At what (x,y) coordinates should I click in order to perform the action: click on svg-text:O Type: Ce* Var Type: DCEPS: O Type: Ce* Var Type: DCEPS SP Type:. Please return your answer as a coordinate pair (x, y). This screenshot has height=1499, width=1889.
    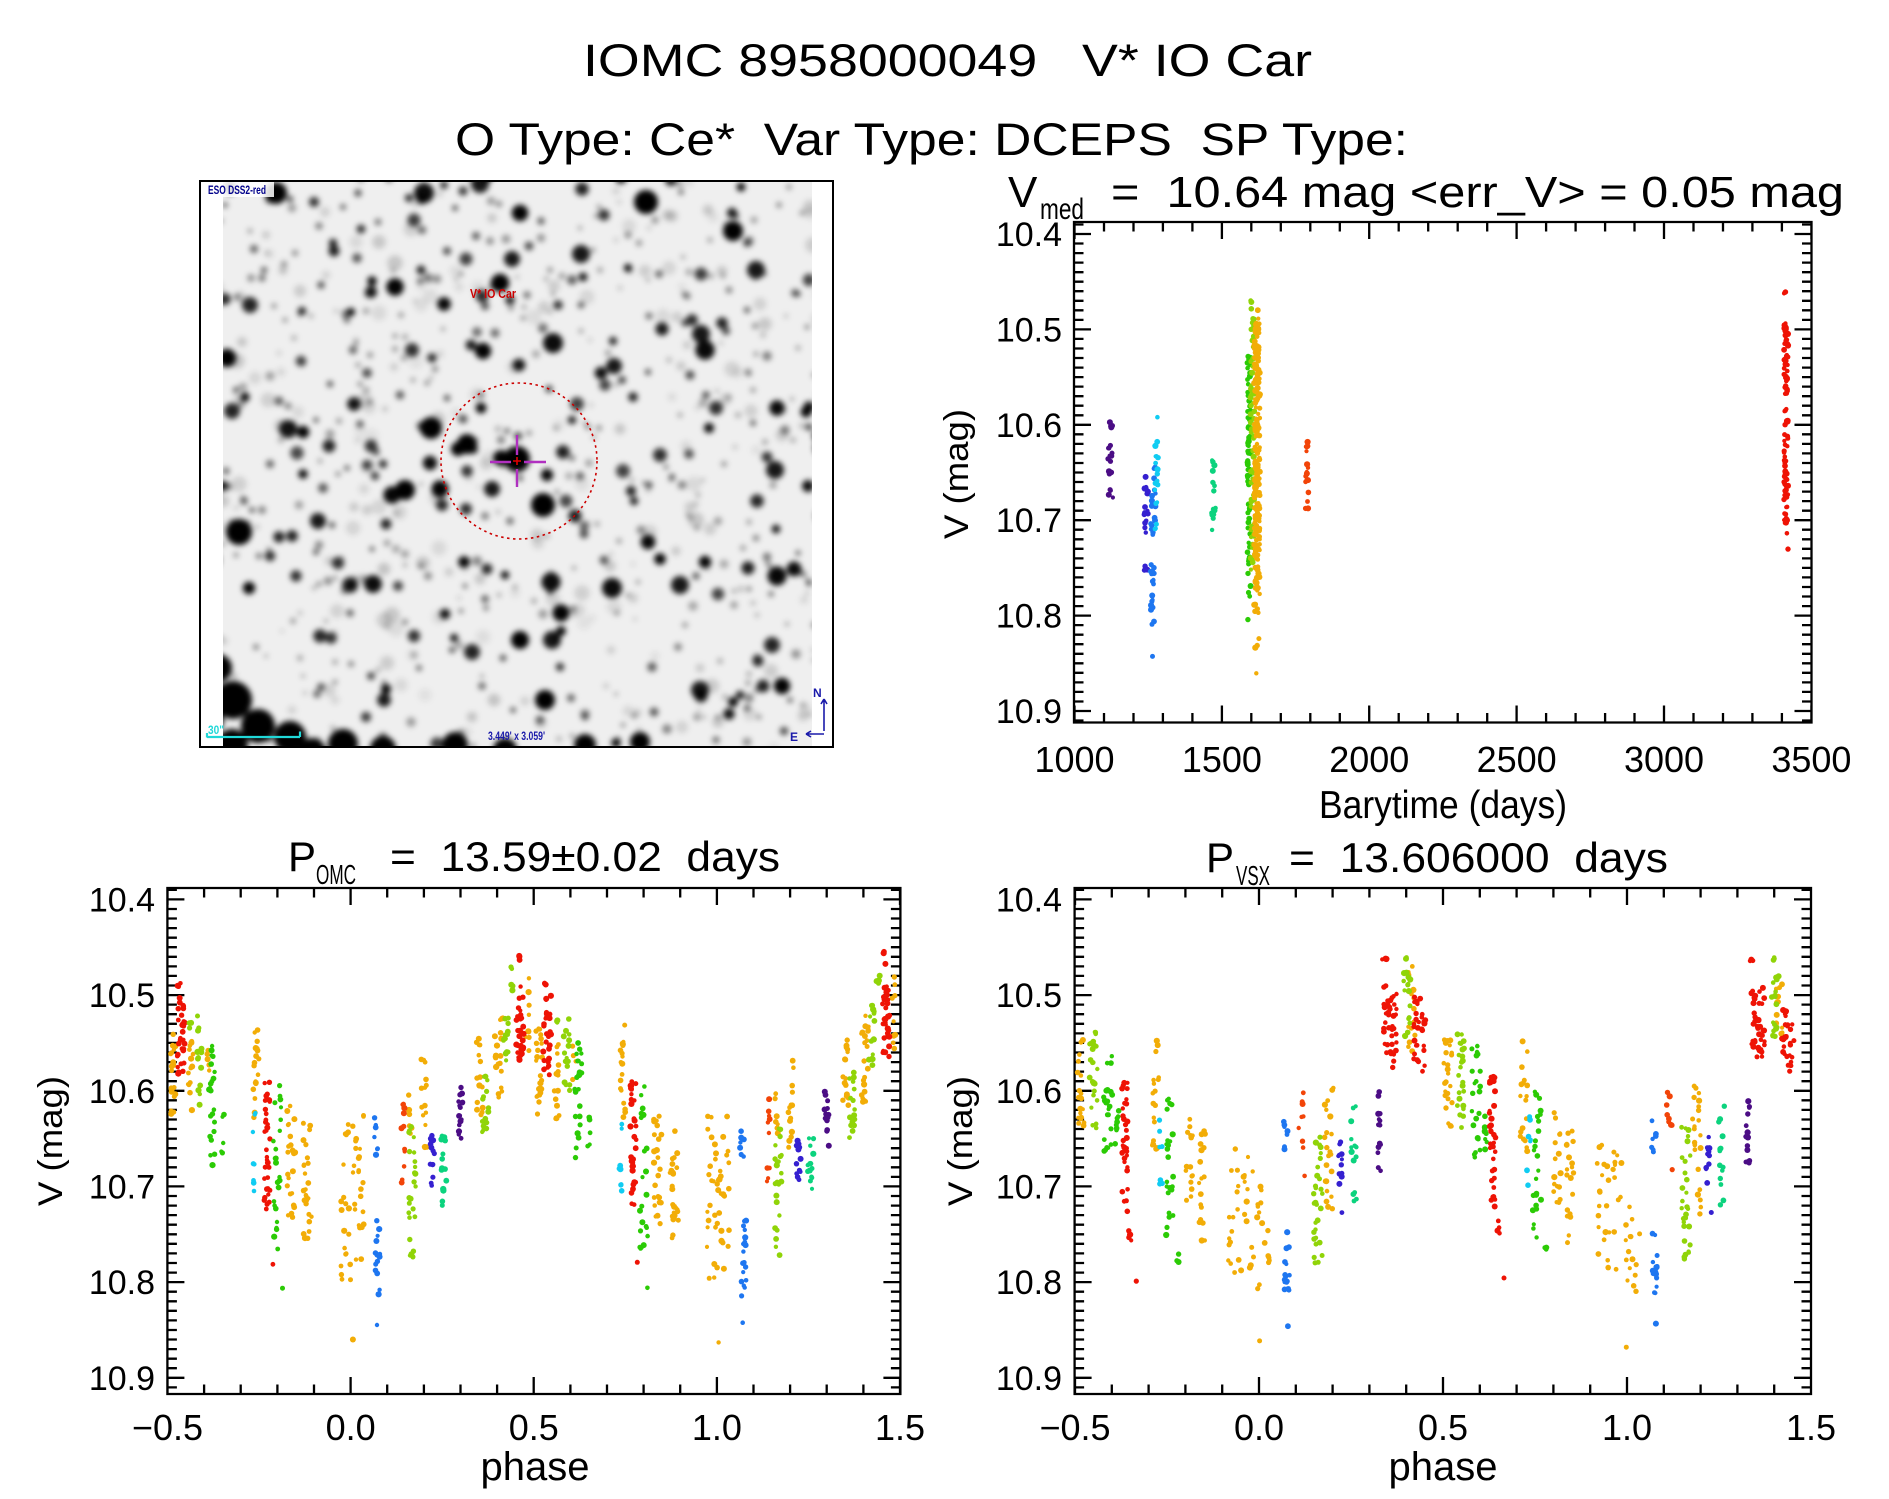
    Looking at the image, I should click on (931, 139).